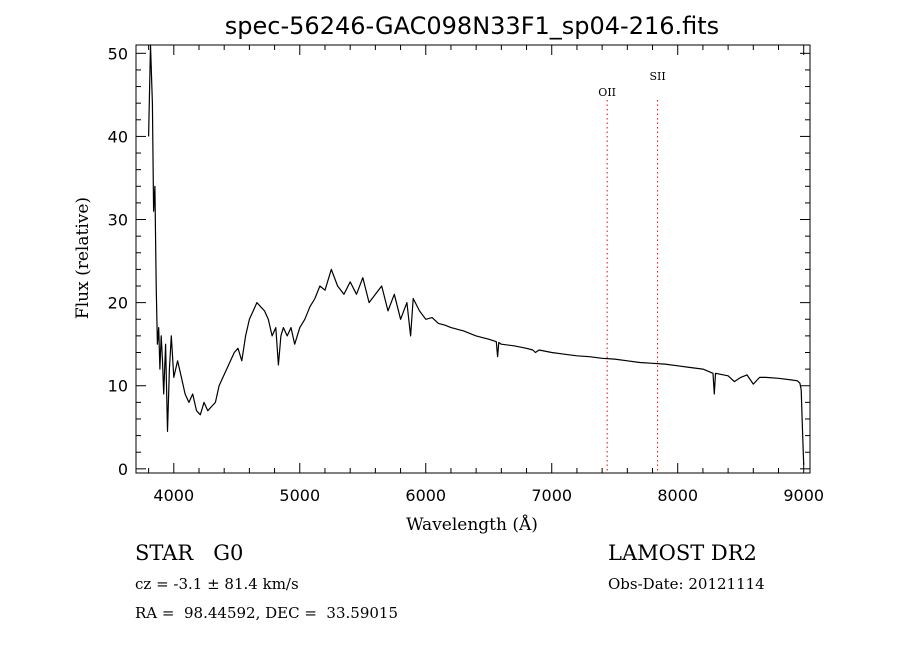 This screenshot has width=900, height=650. What do you see at coordinates (472, 26) in the screenshot?
I see `chart-title: spec-56246-GAC098N33F1_sp04-216.fits` at bounding box center [472, 26].